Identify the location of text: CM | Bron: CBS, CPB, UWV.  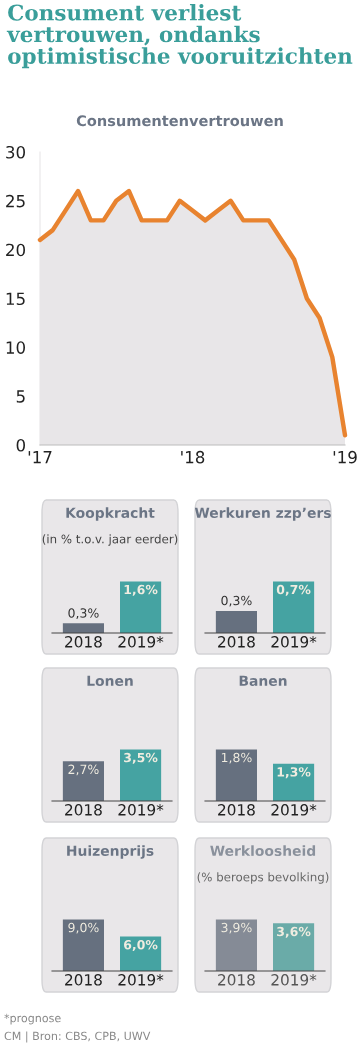
(77, 1037).